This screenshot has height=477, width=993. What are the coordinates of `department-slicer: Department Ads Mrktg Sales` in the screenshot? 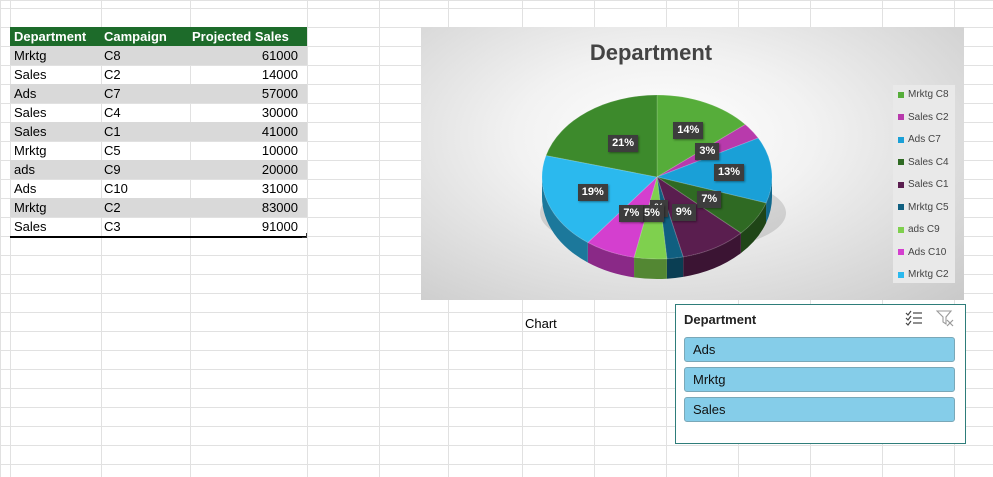 It's located at (820, 374).